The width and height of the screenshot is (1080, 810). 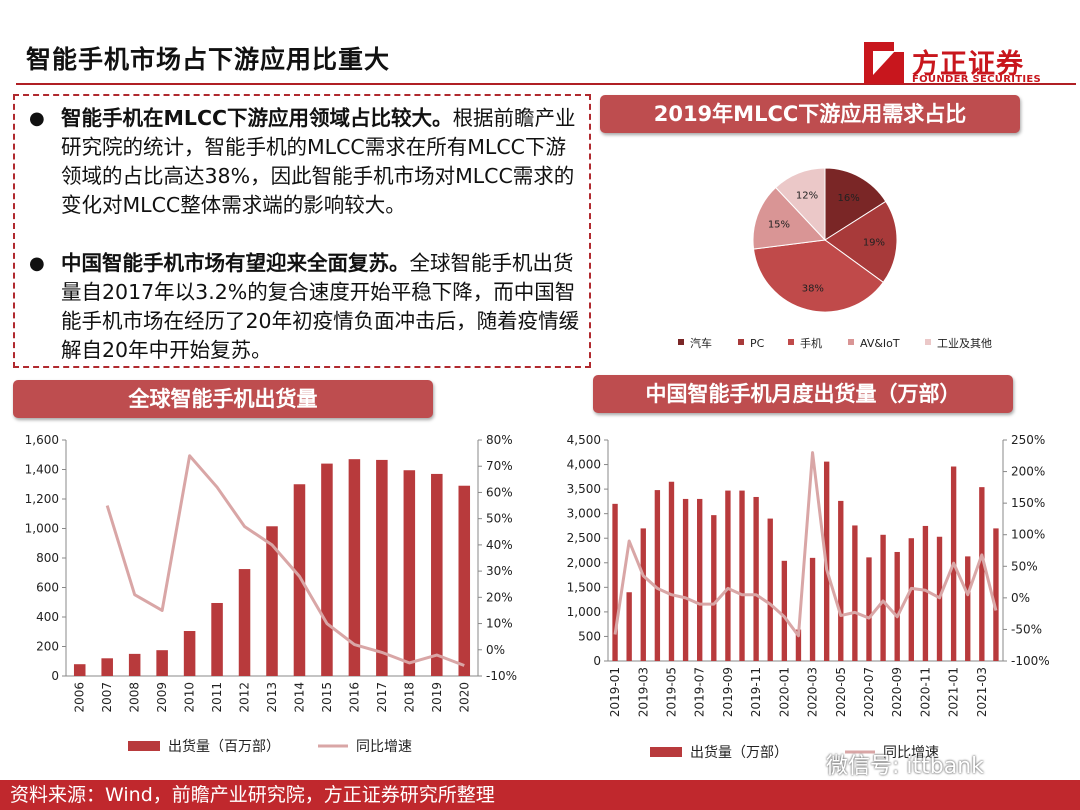 I want to click on x-axis-tick: 2017, so click(x=382, y=697).